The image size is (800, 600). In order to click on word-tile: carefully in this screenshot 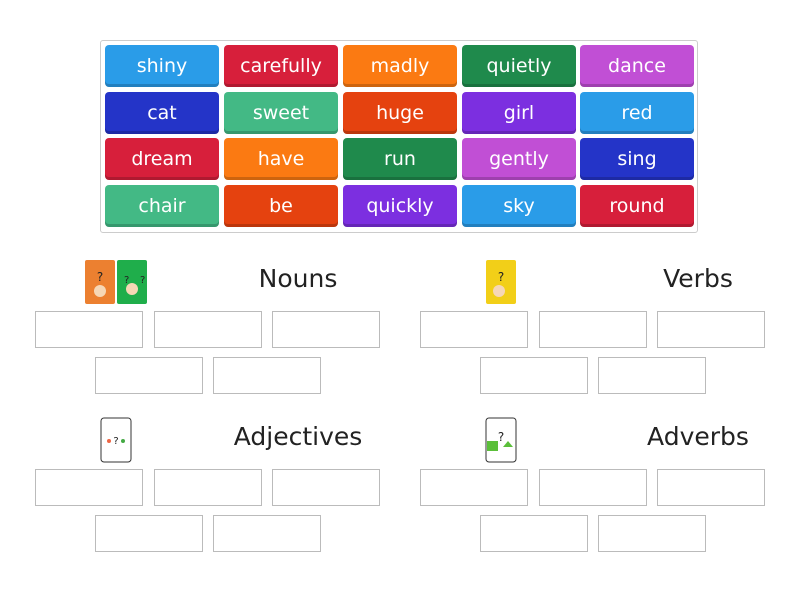, I will do `click(281, 66)`.